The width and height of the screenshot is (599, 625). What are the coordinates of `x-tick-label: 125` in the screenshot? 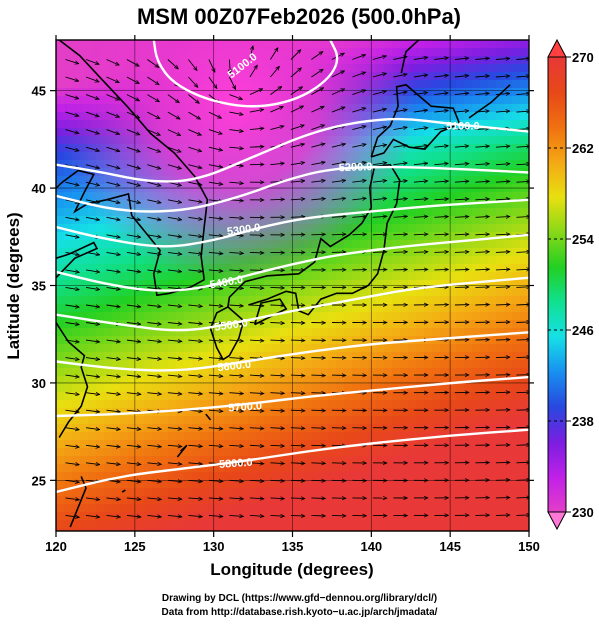 It's located at (135, 546).